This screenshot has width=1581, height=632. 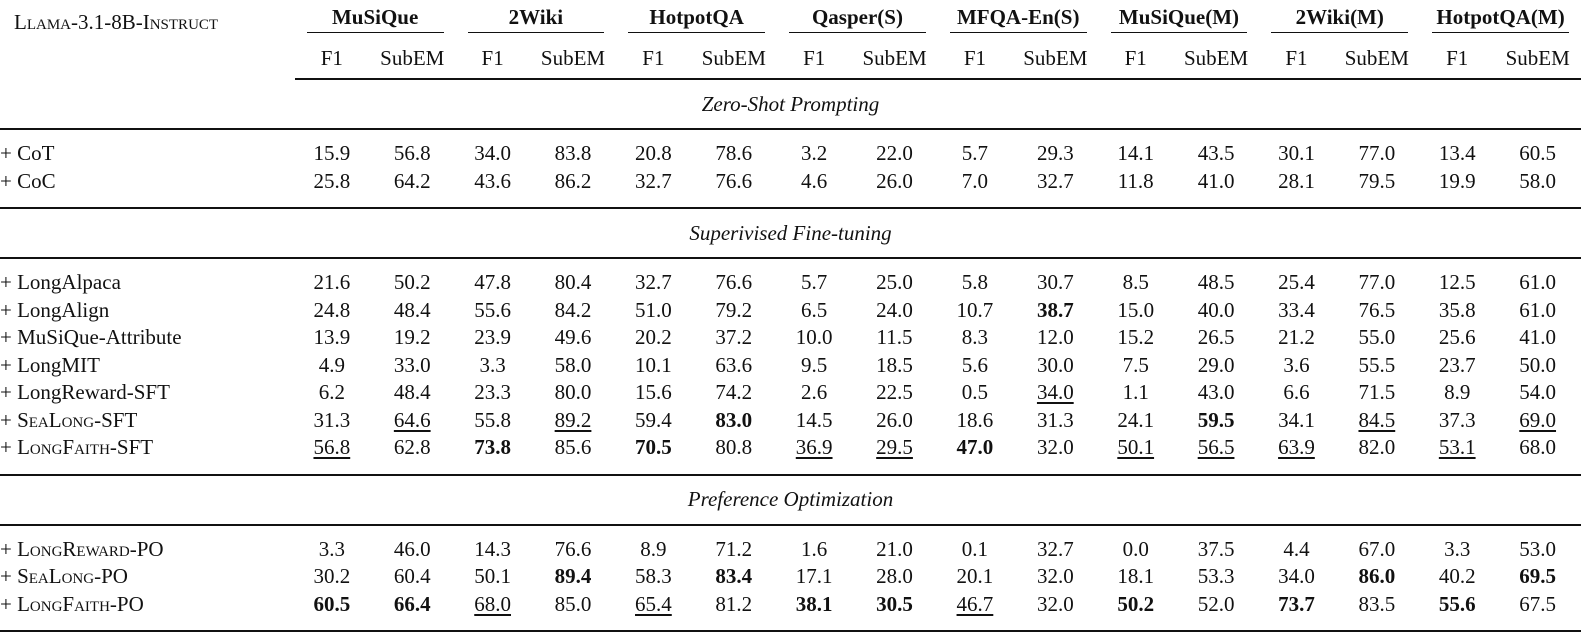 I want to click on method-label: + LongAlign, so click(x=55, y=309).